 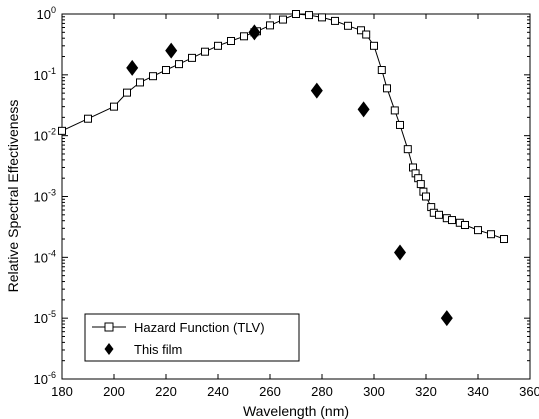 What do you see at coordinates (109, 349) in the screenshot?
I see `legend-diamond-marker` at bounding box center [109, 349].